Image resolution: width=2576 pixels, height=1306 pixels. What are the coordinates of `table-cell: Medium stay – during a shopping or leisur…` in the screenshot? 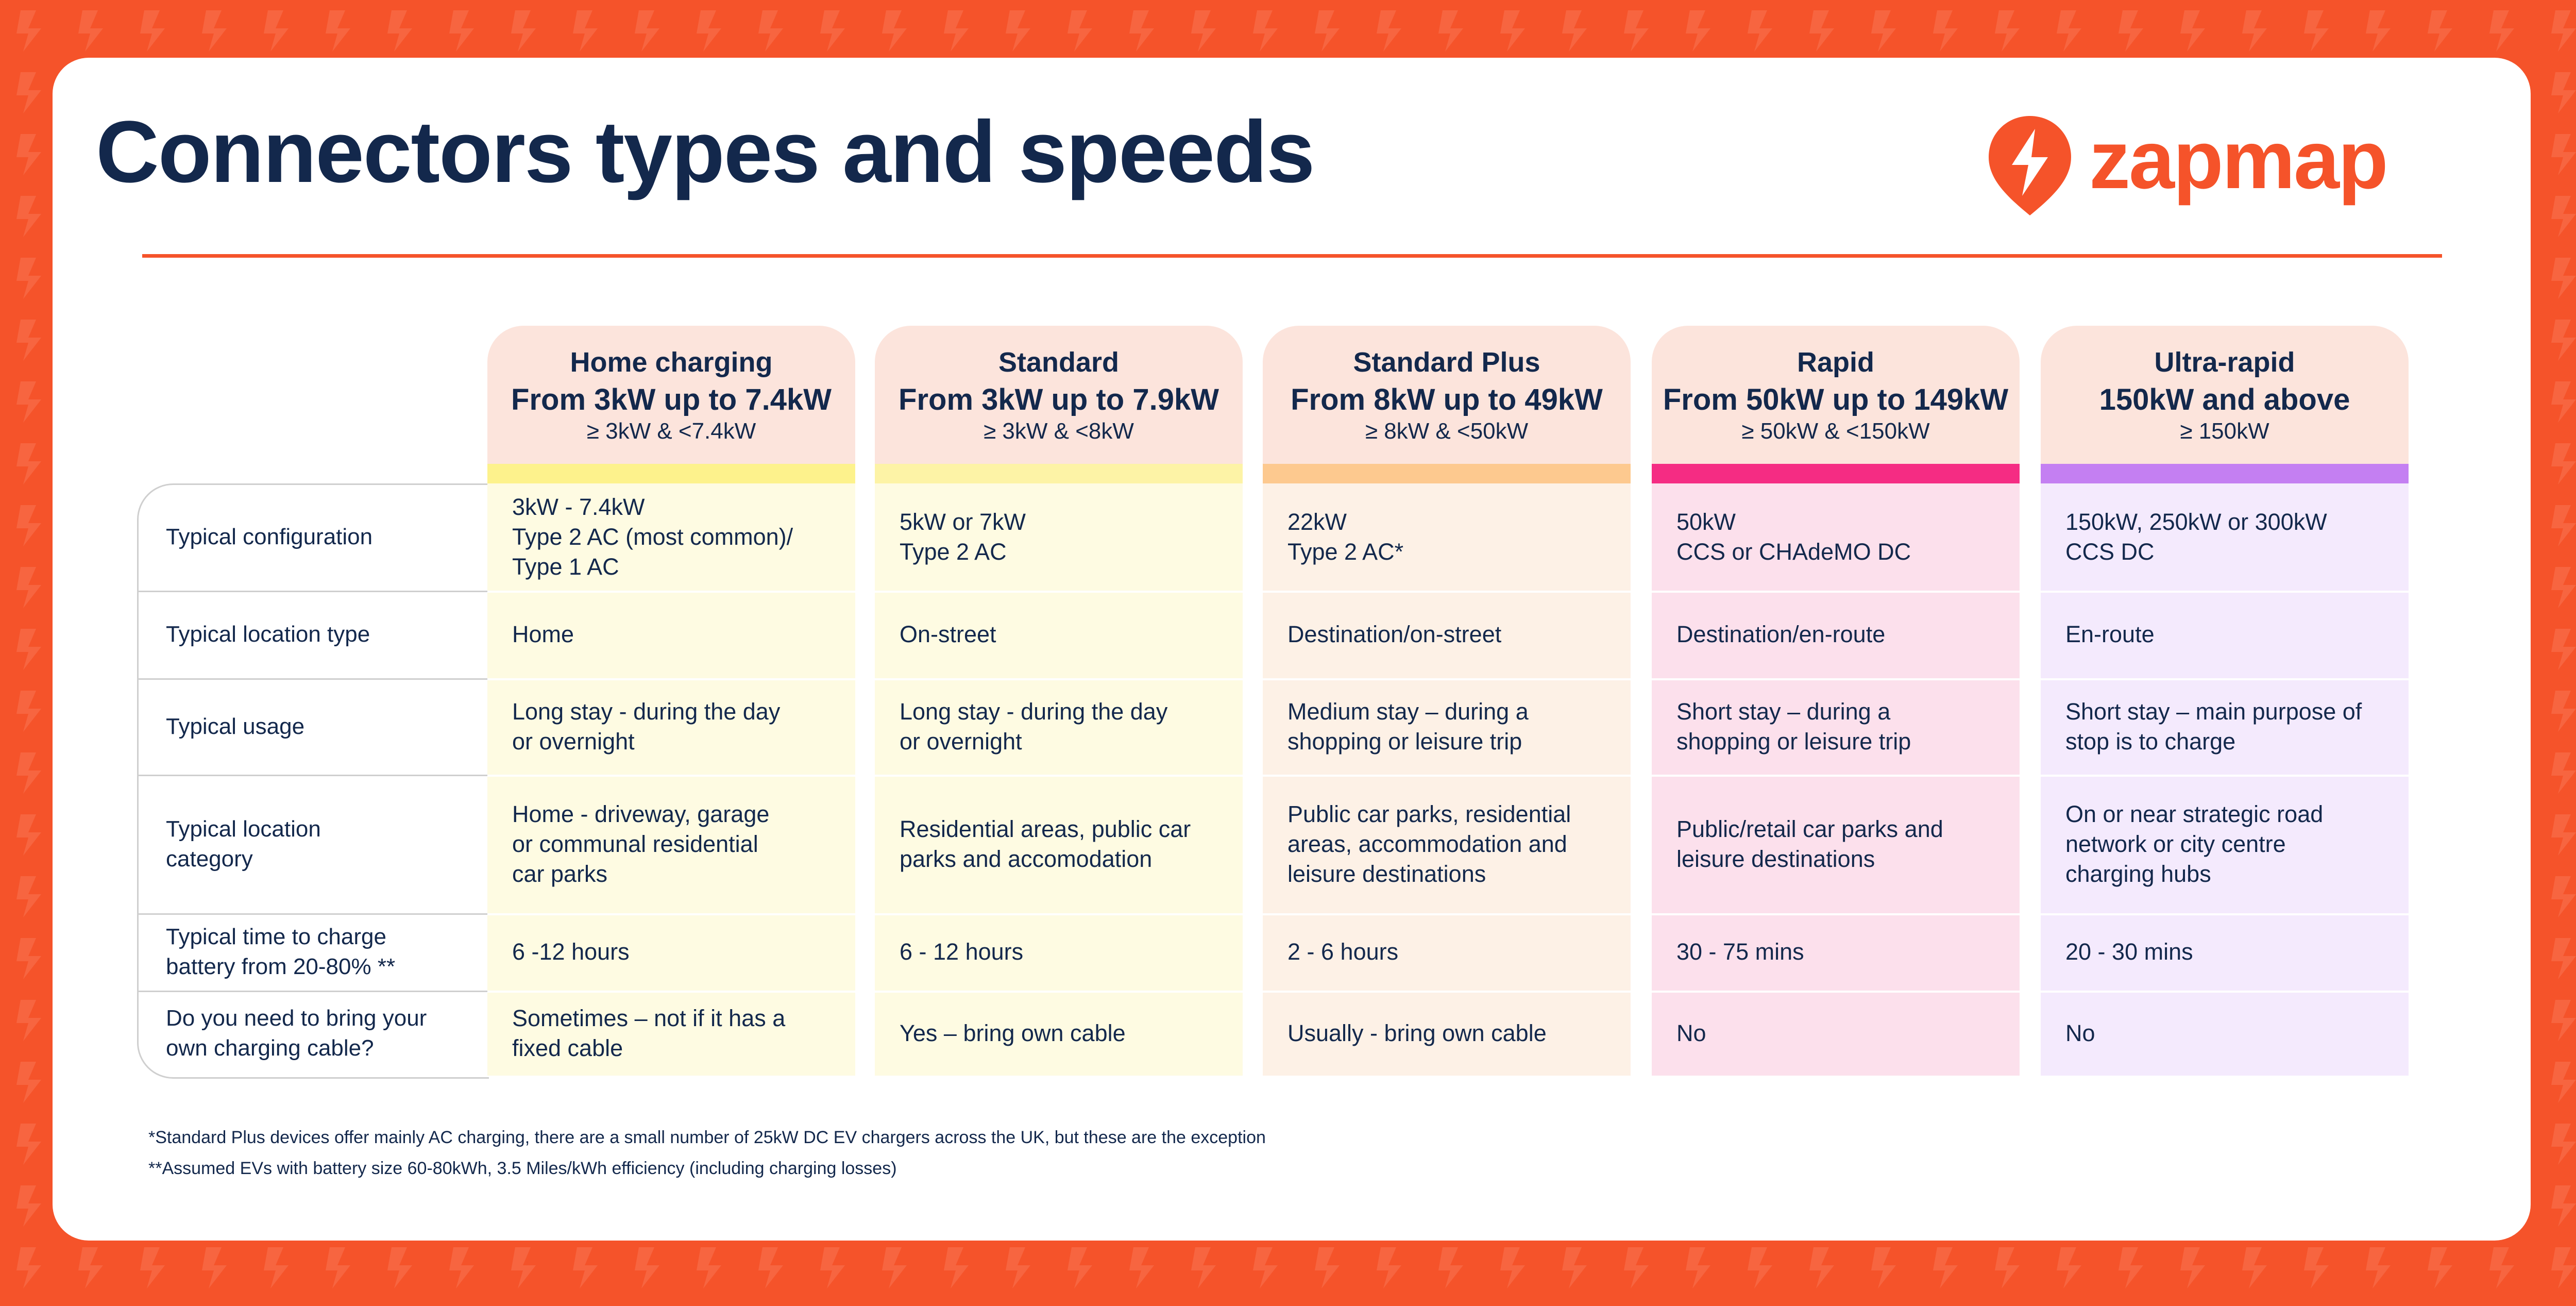 It's located at (1408, 726).